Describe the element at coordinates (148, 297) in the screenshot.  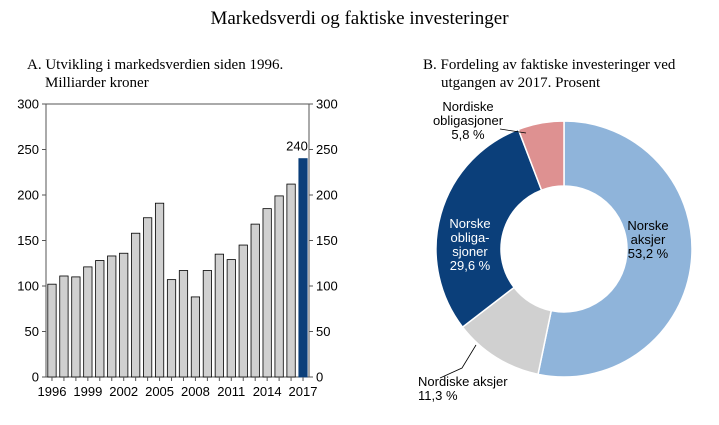
I see `bar-2004` at that location.